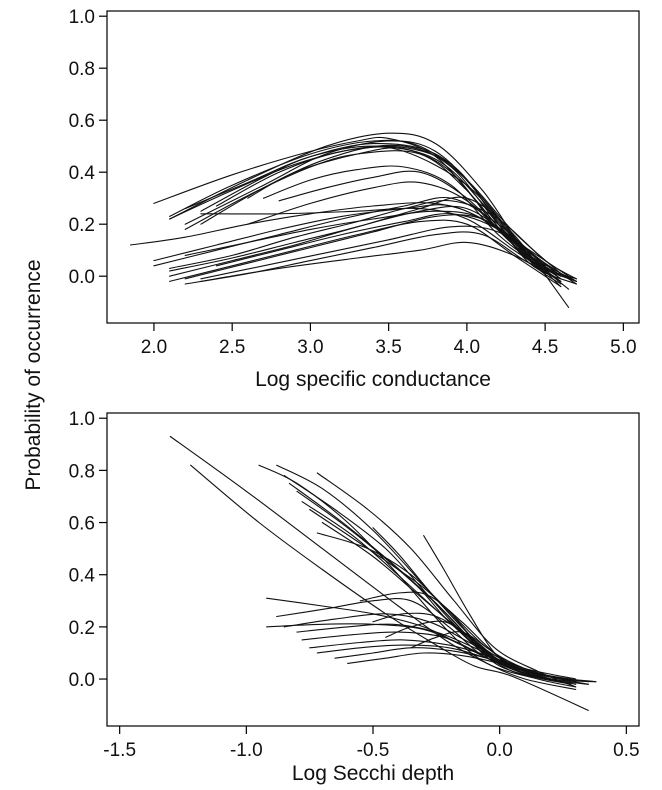 The height and width of the screenshot is (790, 662). I want to click on x-tick-label: 4.5, so click(545, 347).